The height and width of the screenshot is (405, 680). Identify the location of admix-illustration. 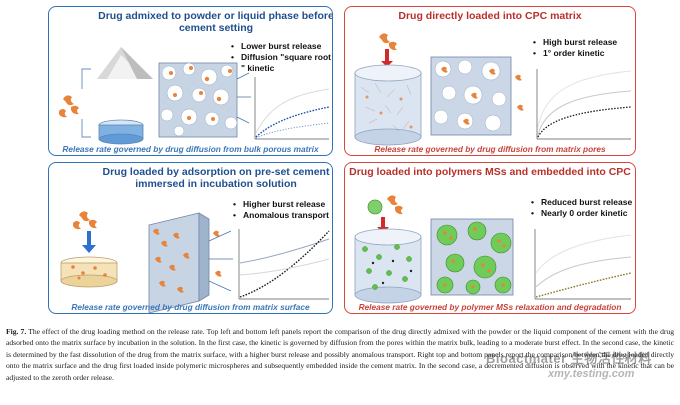
(194, 96).